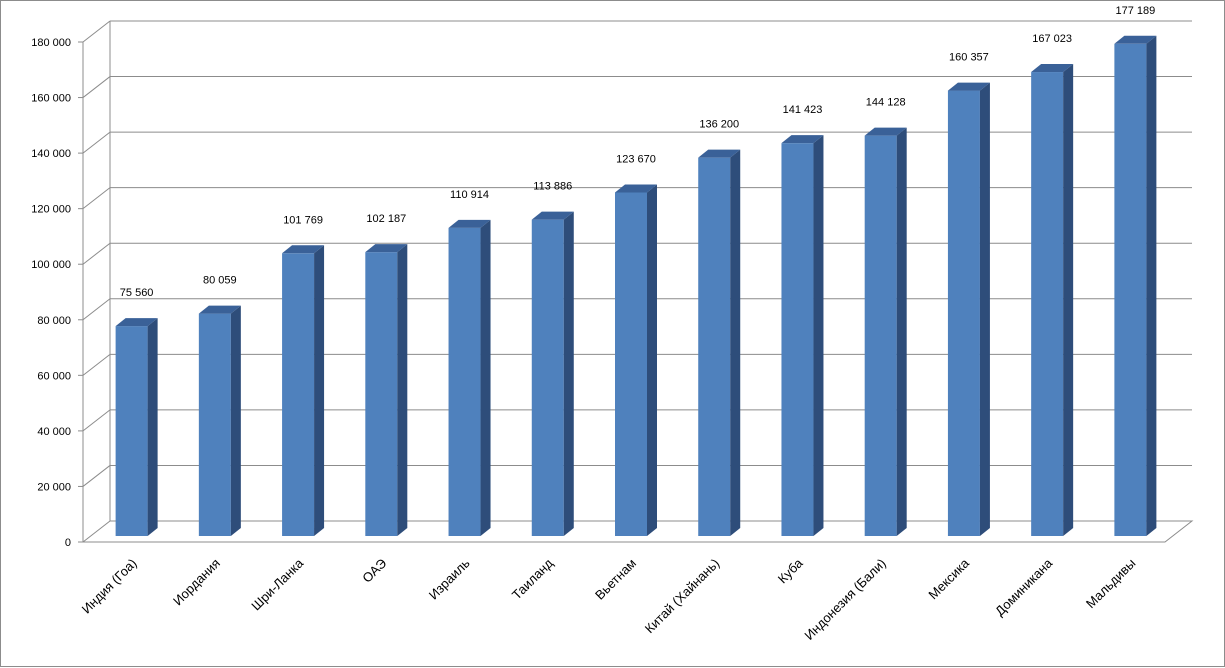  Describe the element at coordinates (469, 195) in the screenshot. I see `data-label: 110 914` at that location.